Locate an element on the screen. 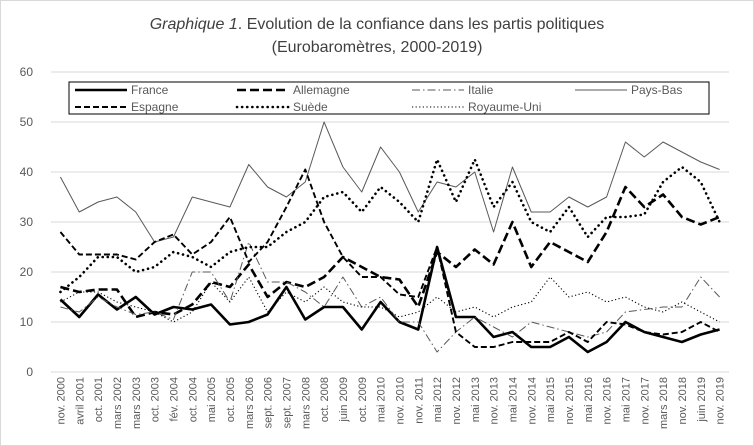 Image resolution: width=754 pixels, height=446 pixels. x-tick-label: mars 2006 is located at coordinates (250, 403).